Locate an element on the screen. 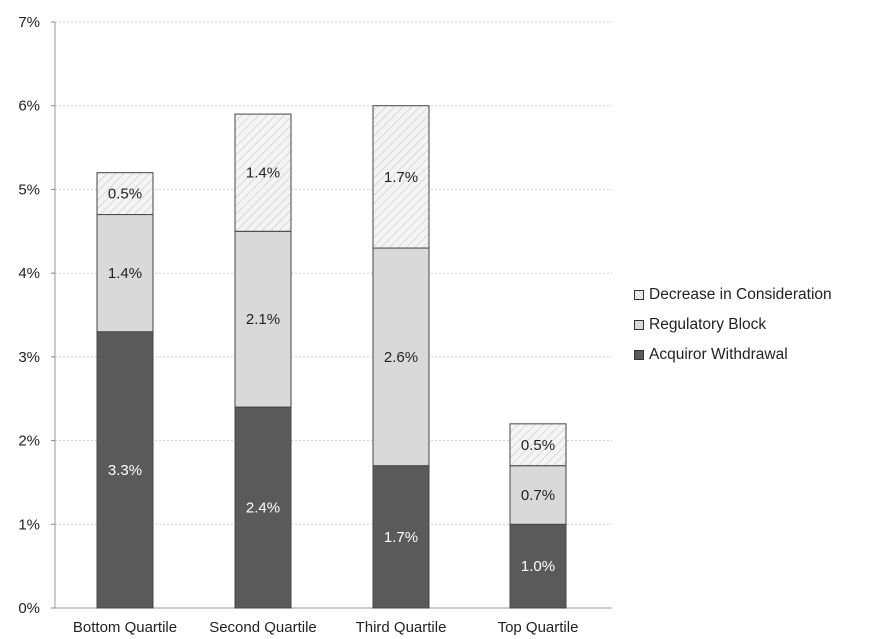 The image size is (880, 639). data-label: 2.4% is located at coordinates (263, 508).